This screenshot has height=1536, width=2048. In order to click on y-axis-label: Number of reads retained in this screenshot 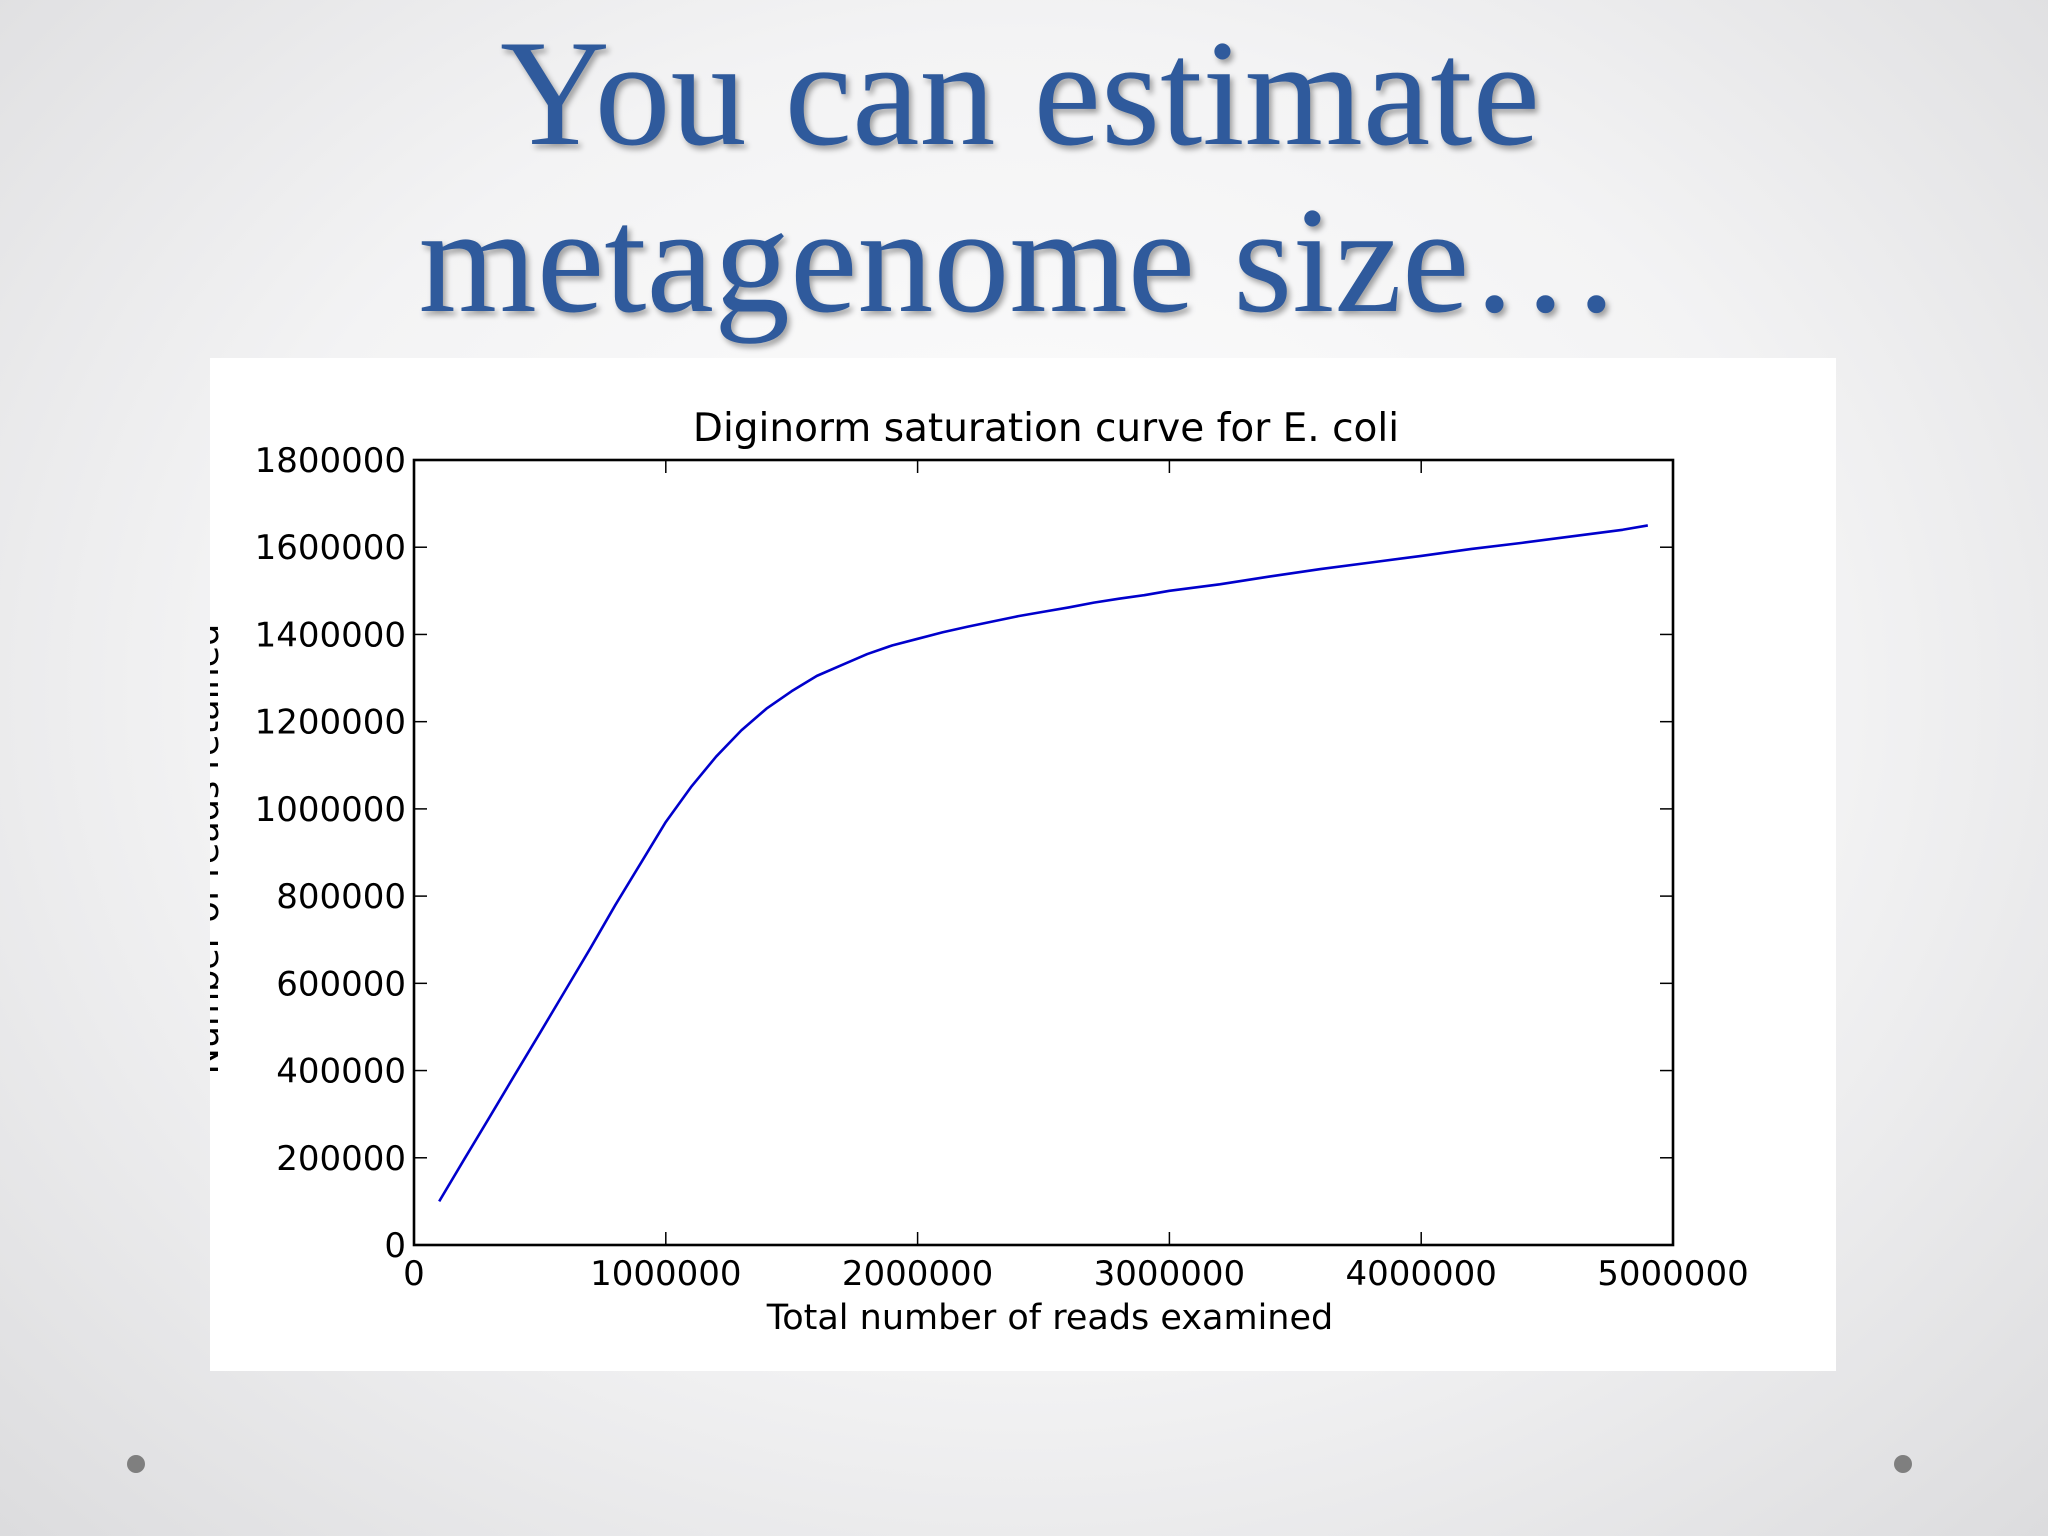, I will do `click(207, 849)`.